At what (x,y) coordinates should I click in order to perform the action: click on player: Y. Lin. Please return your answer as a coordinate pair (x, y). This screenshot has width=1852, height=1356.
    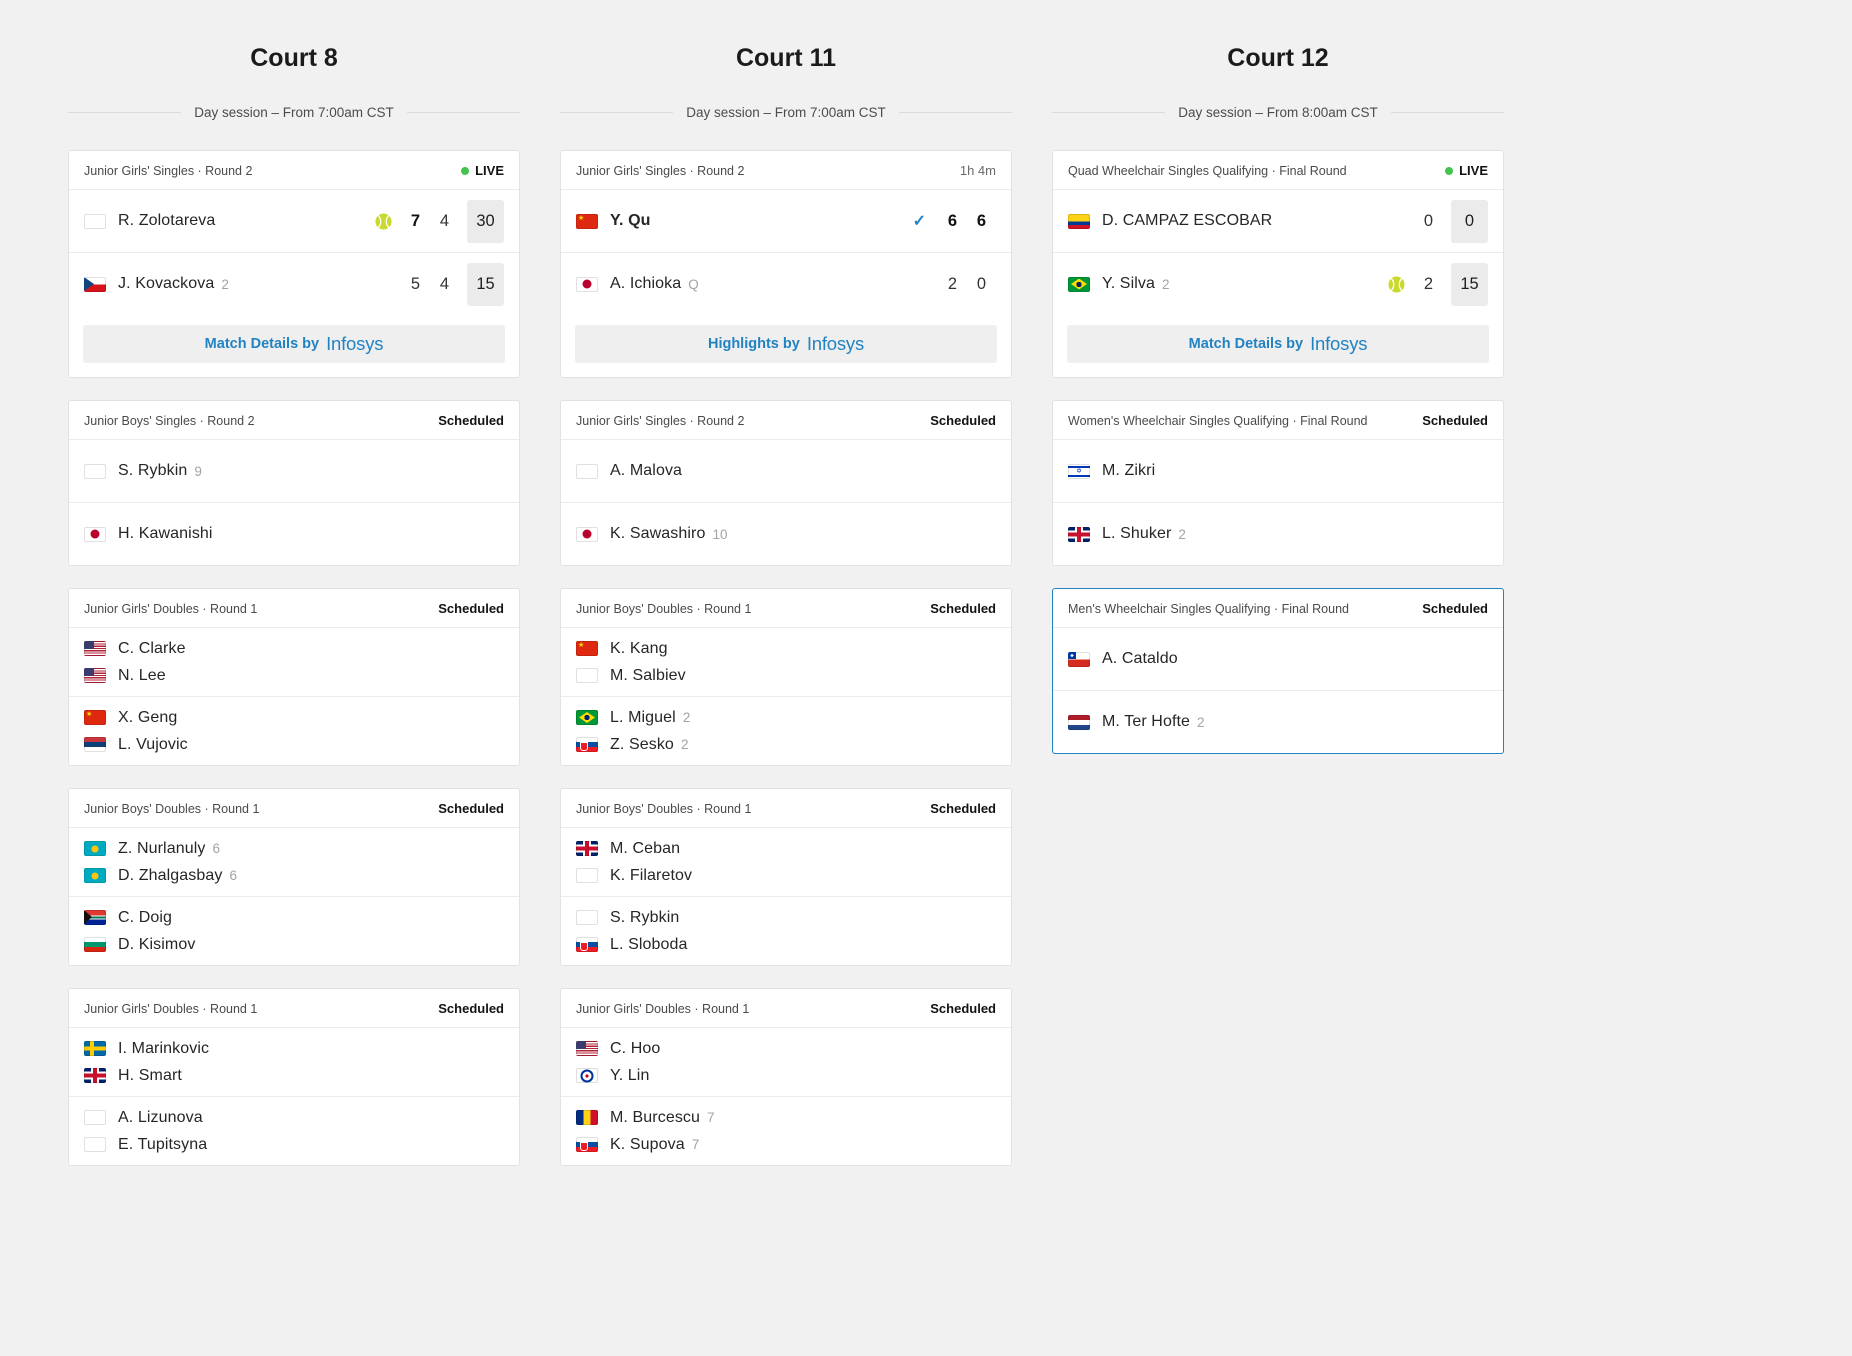
    Looking at the image, I should click on (618, 1075).